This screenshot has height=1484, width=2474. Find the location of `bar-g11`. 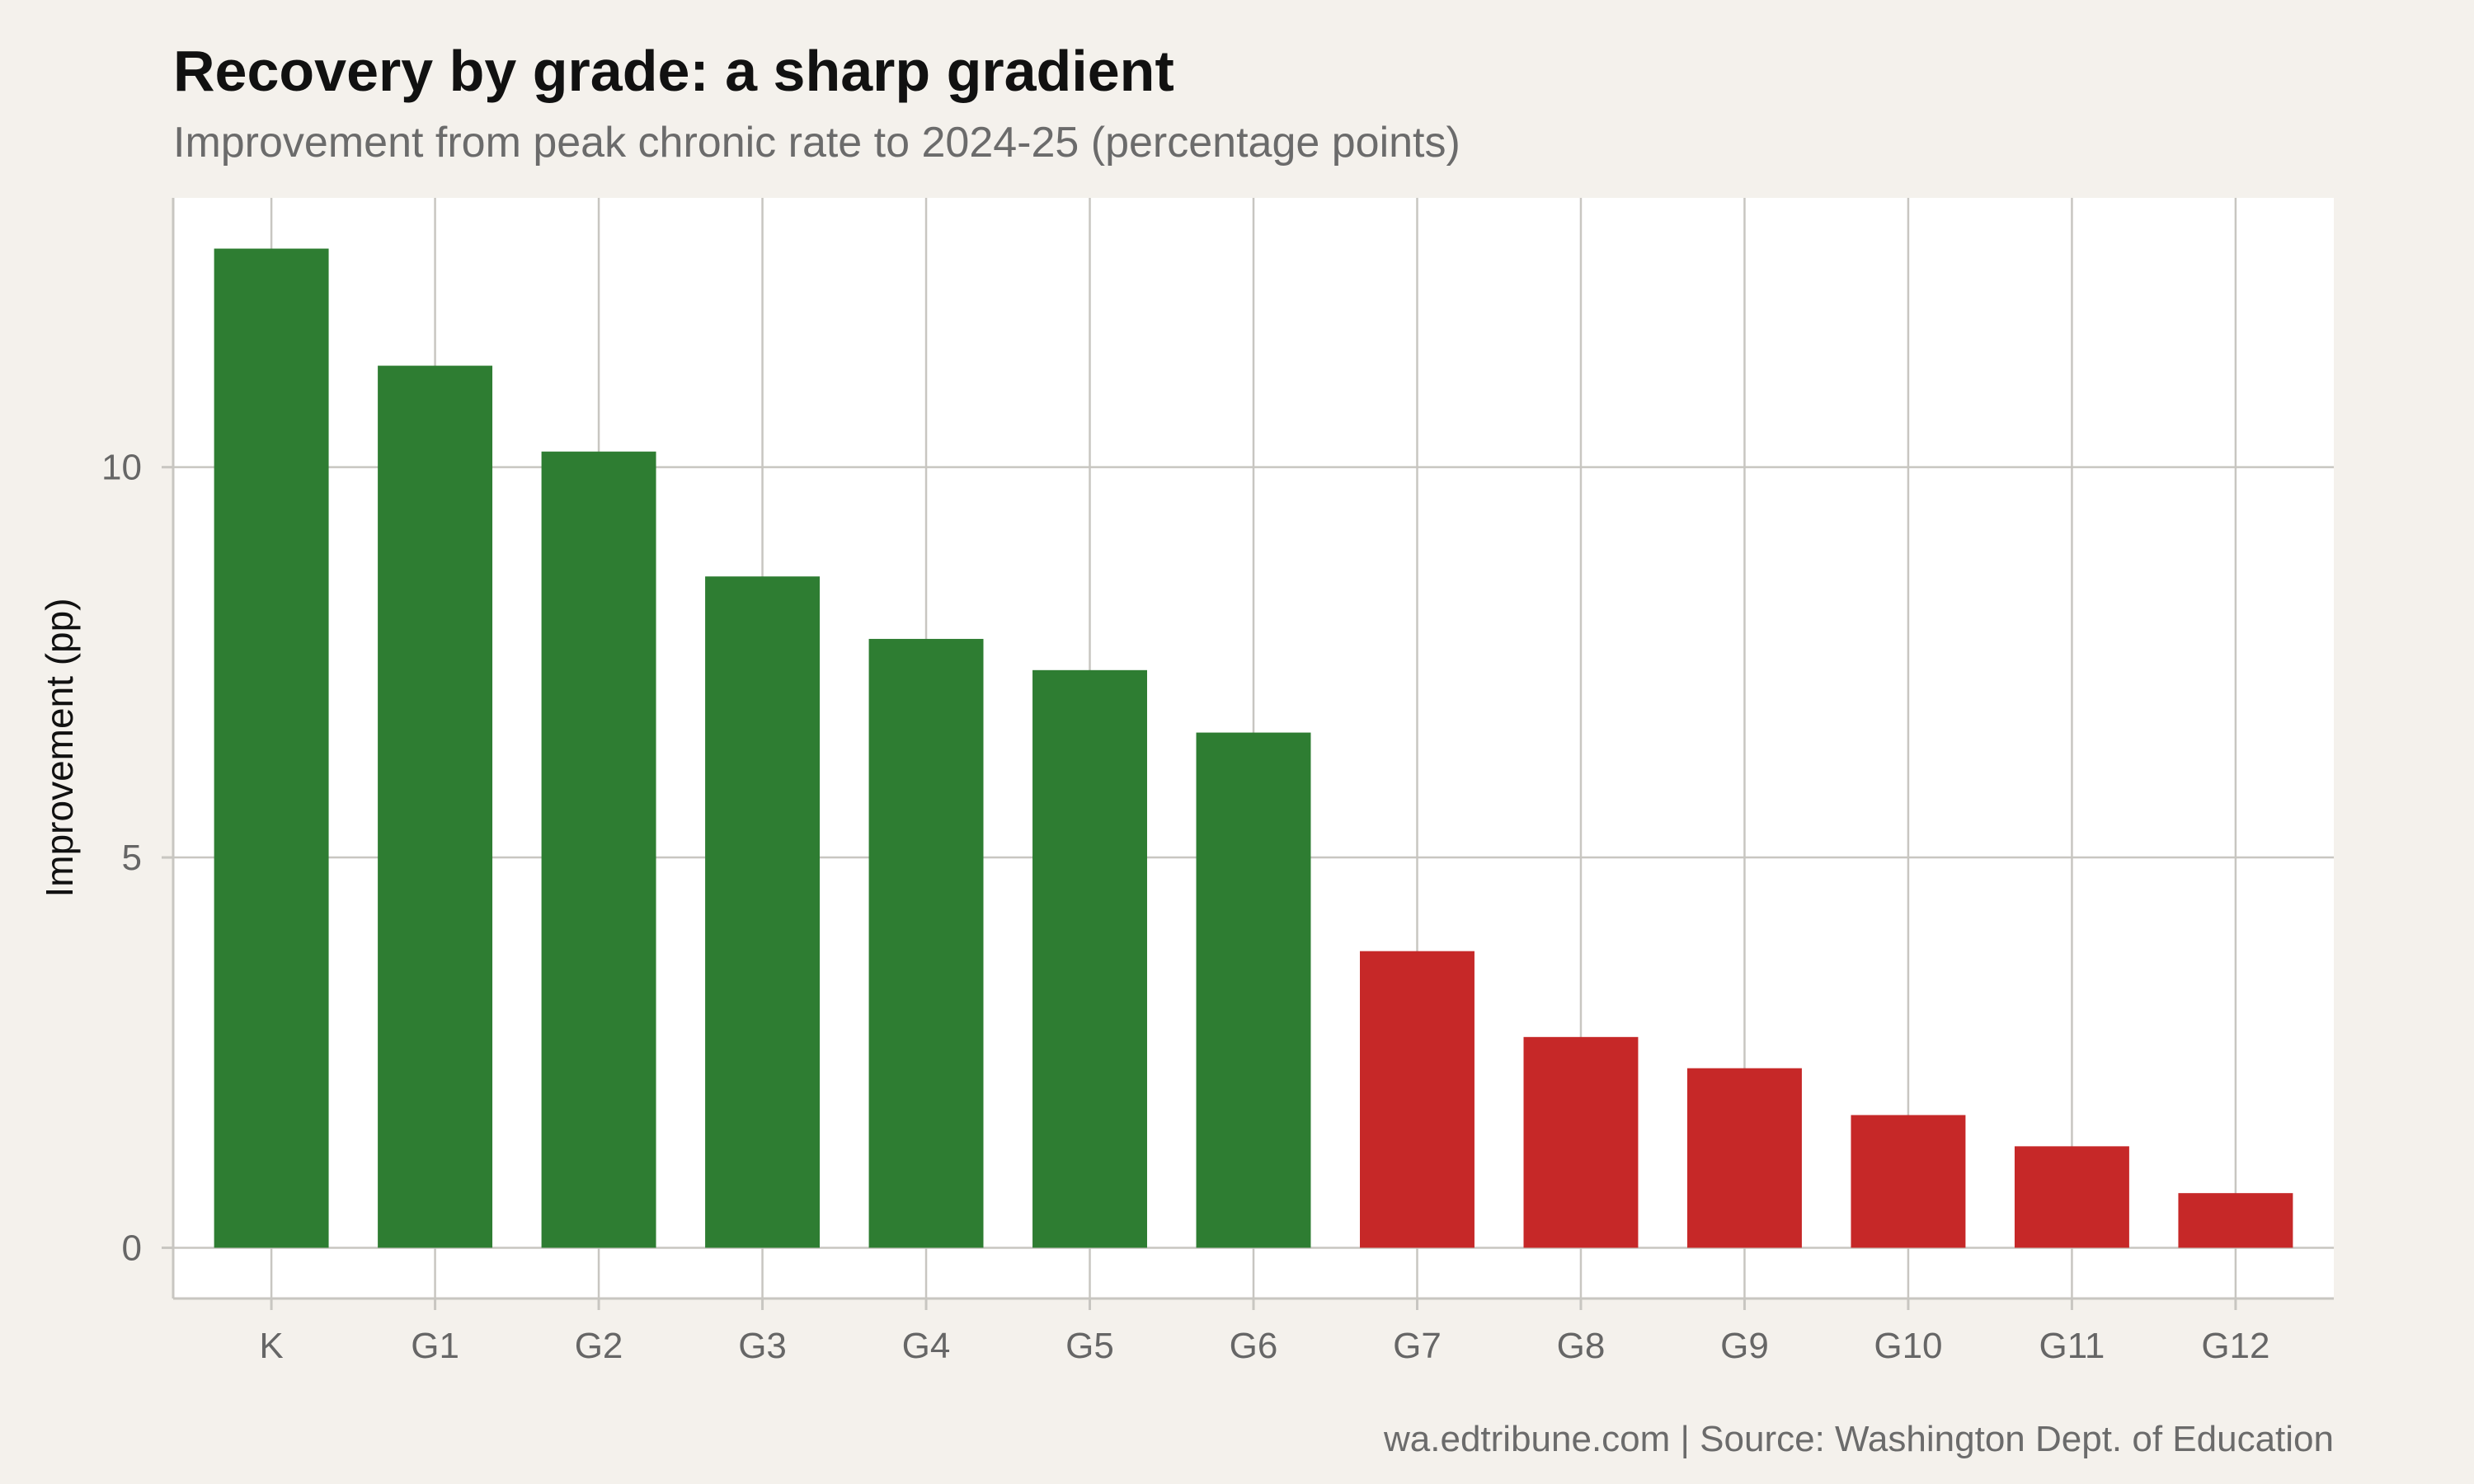

bar-g11 is located at coordinates (2071, 1197).